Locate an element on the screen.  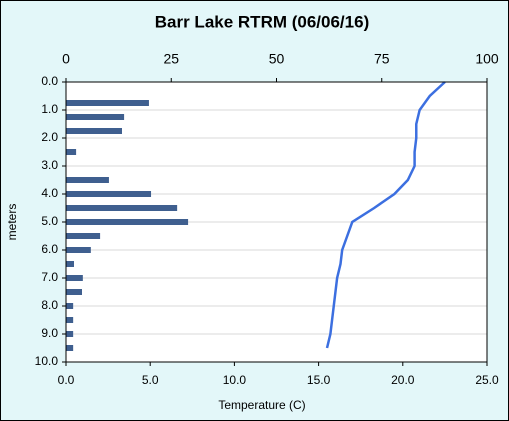
x2-tick-label: 50 is located at coordinates (277, 59).